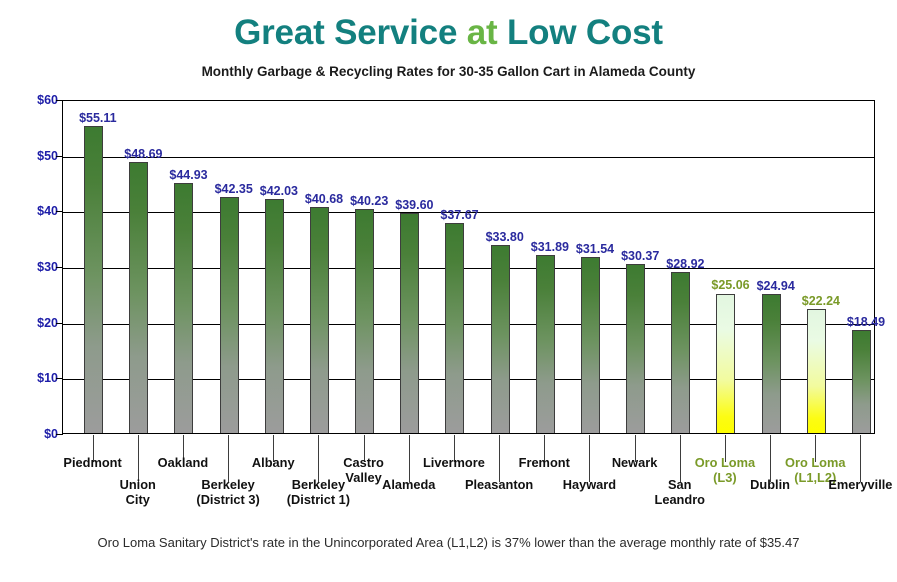  I want to click on x-axis-label-line: (L3), so click(725, 477).